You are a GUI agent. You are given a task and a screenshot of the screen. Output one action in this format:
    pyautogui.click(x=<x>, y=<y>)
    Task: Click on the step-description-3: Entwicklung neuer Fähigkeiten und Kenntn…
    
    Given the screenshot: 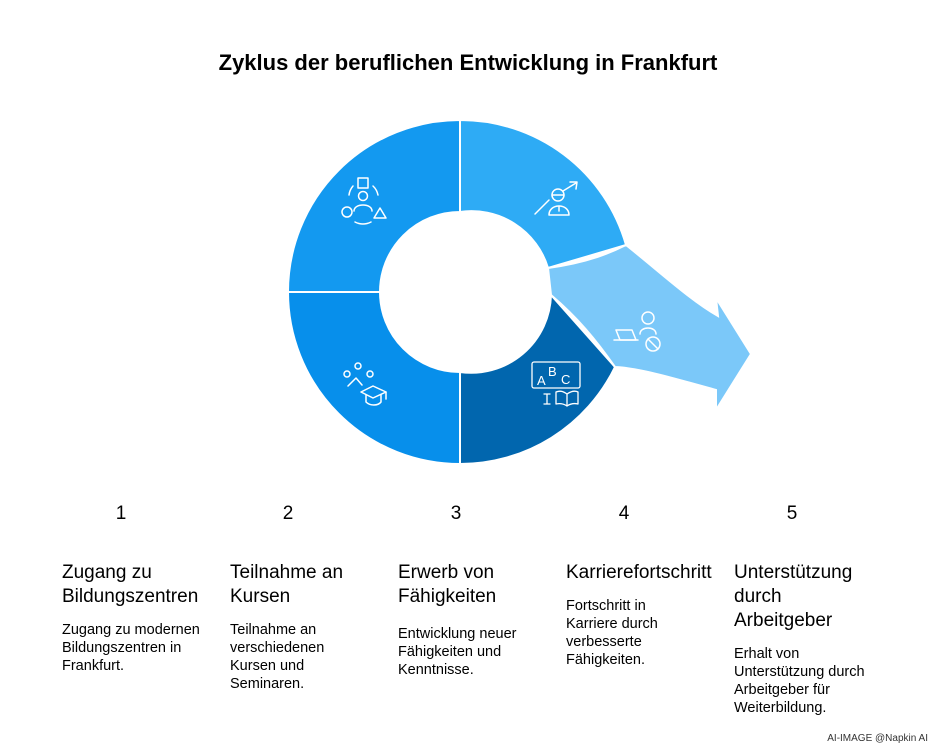 What is the action you would take?
    pyautogui.click(x=457, y=652)
    